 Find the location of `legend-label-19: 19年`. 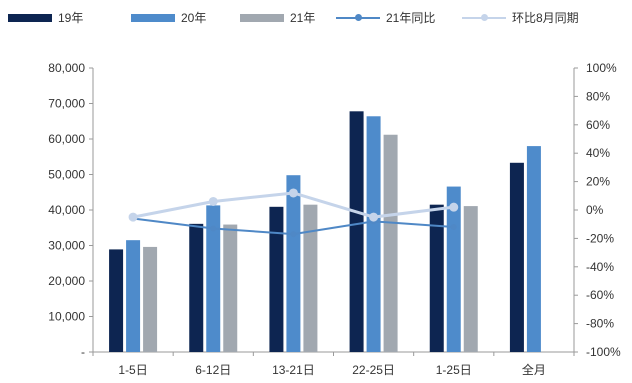

legend-label-19: 19年 is located at coordinates (71, 18).